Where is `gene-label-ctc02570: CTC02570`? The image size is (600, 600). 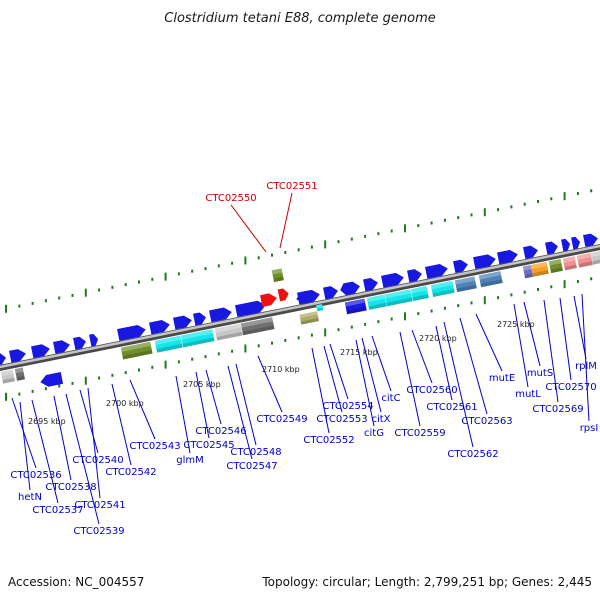 gene-label-ctc02570: CTC02570 is located at coordinates (570, 387).